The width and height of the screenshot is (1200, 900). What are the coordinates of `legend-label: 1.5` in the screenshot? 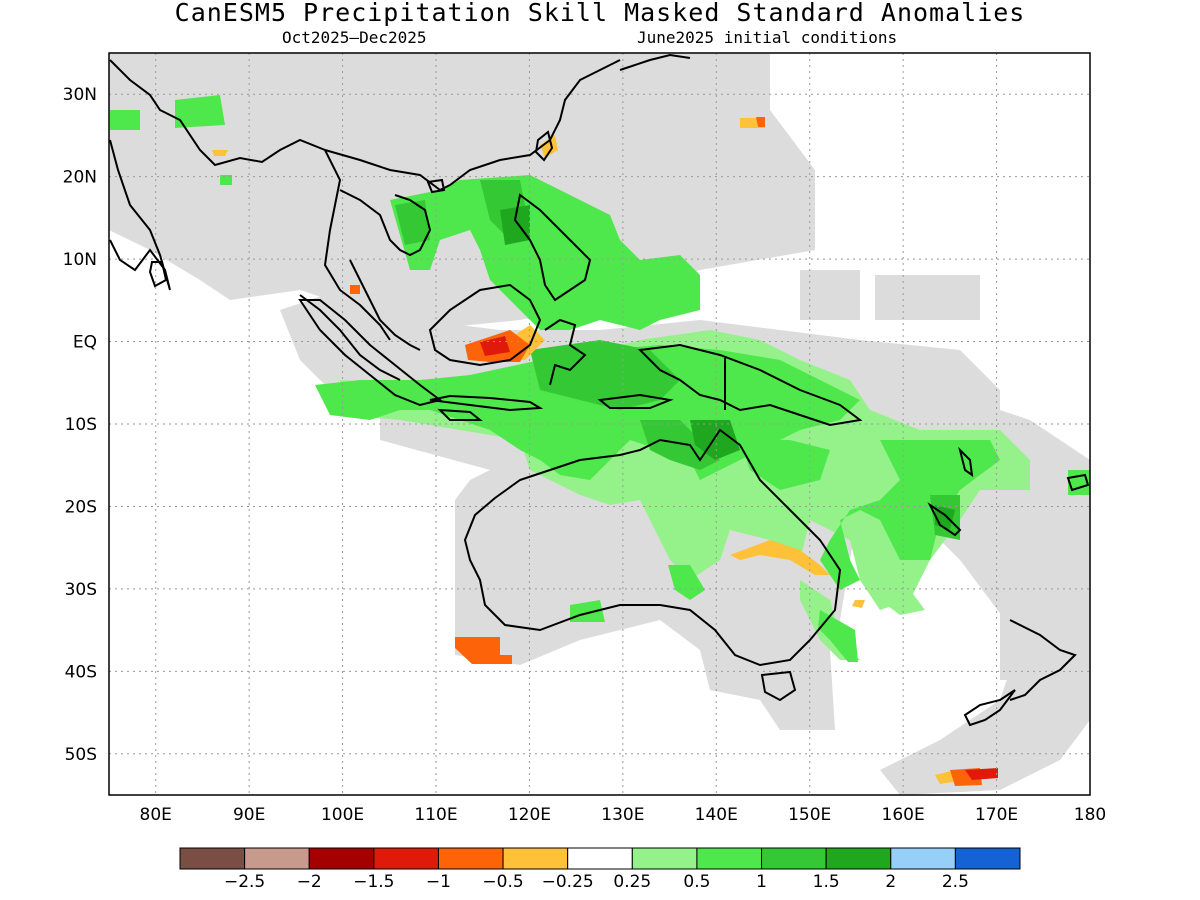 It's located at (826, 882).